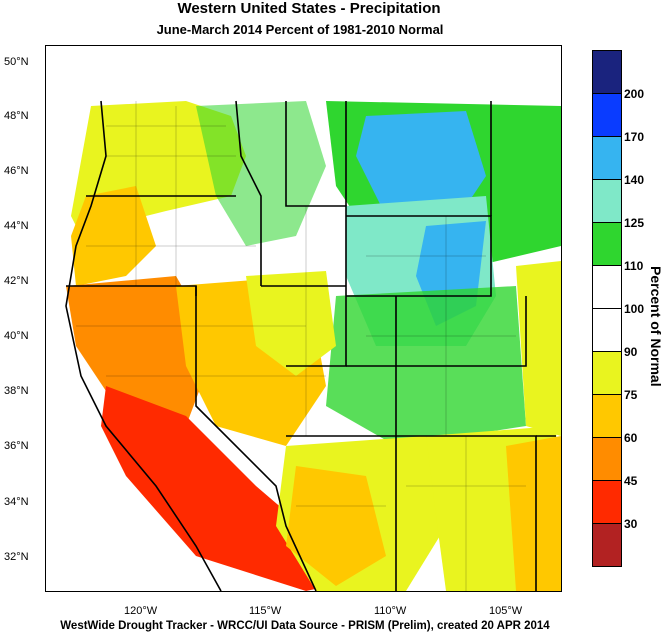  I want to click on lon-label-110: 110°W, so click(390, 611).